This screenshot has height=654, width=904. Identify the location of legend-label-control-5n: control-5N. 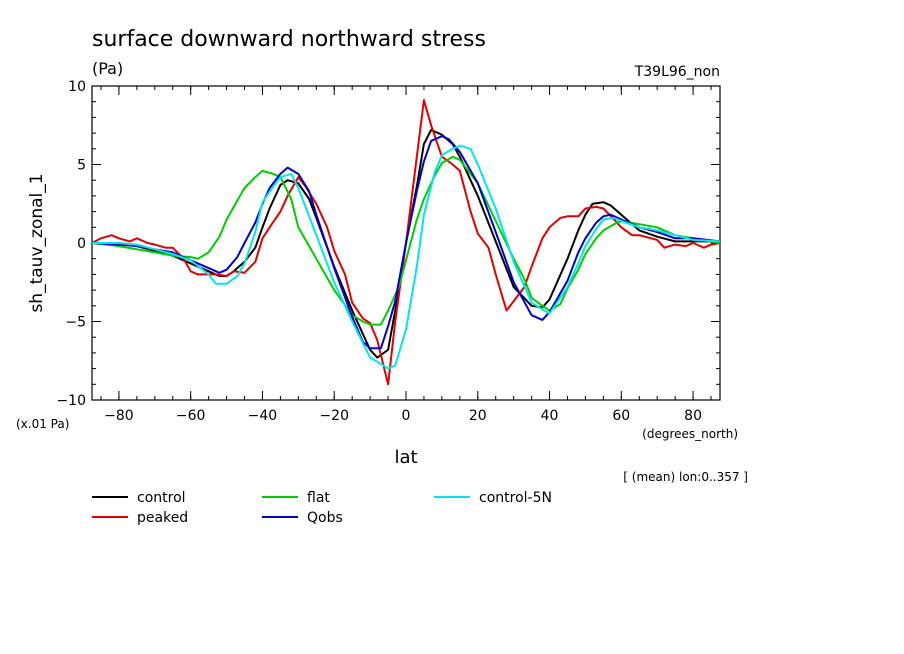
(515, 498).